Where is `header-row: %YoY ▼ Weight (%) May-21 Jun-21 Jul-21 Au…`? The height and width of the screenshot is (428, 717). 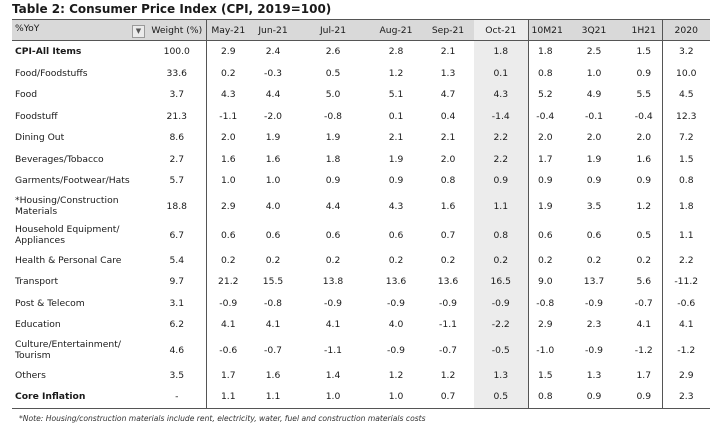 header-row: %YoY ▼ Weight (%) May-21 Jun-21 Jul-21 Au… is located at coordinates (361, 30).